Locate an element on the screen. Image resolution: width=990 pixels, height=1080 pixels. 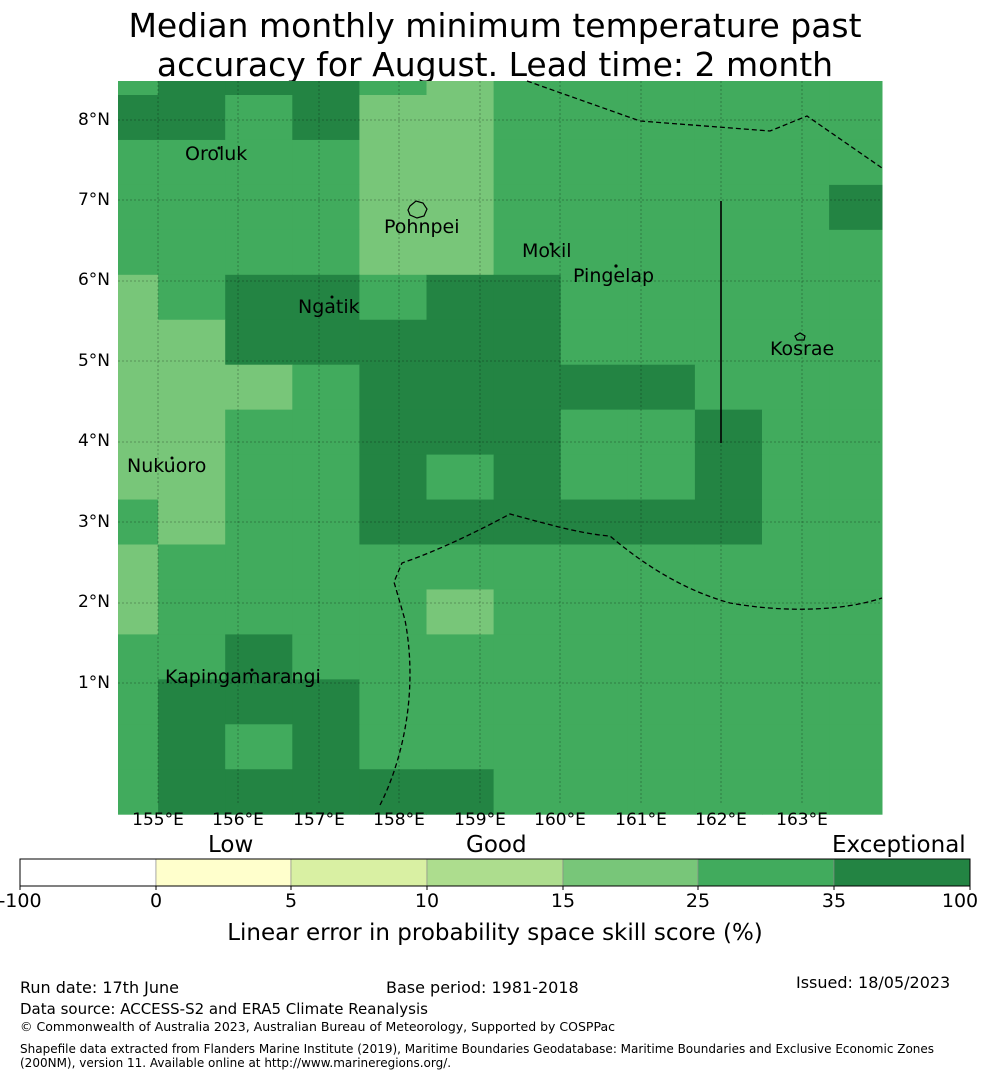
lat-label-3n: 3°N is located at coordinates (93, 522).